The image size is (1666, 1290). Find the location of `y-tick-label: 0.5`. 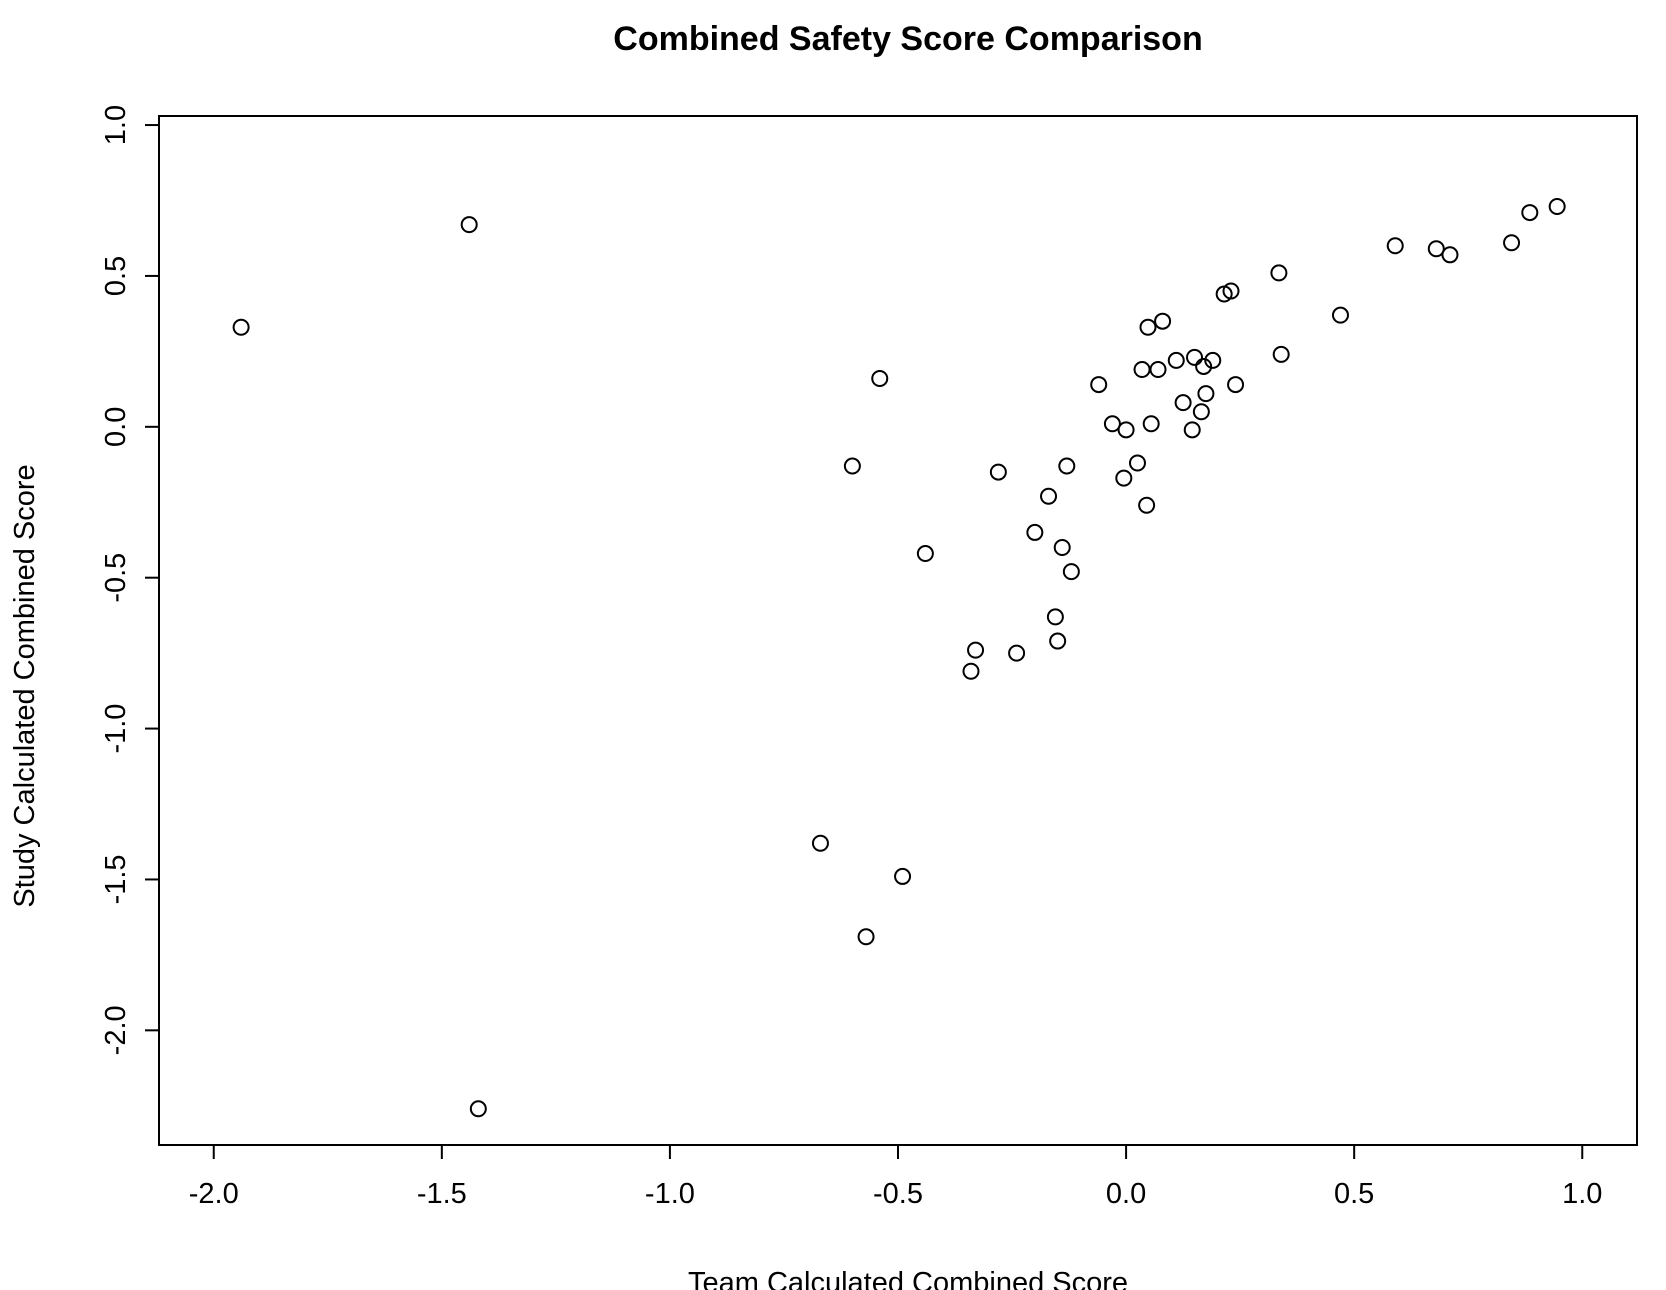

y-tick-label: 0.5 is located at coordinates (116, 276).